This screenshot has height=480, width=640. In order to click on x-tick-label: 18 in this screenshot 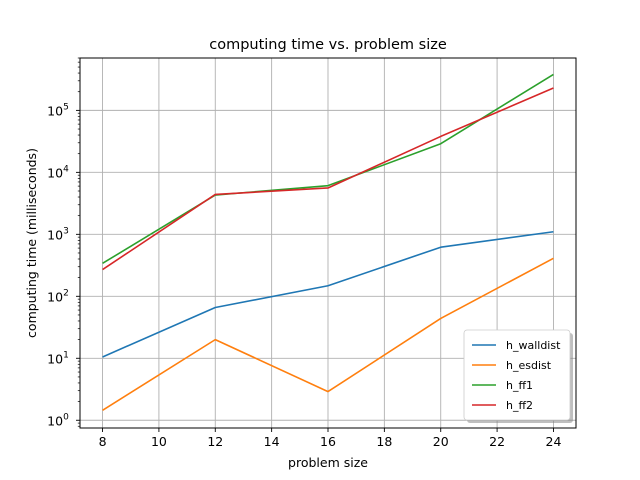, I will do `click(384, 441)`.